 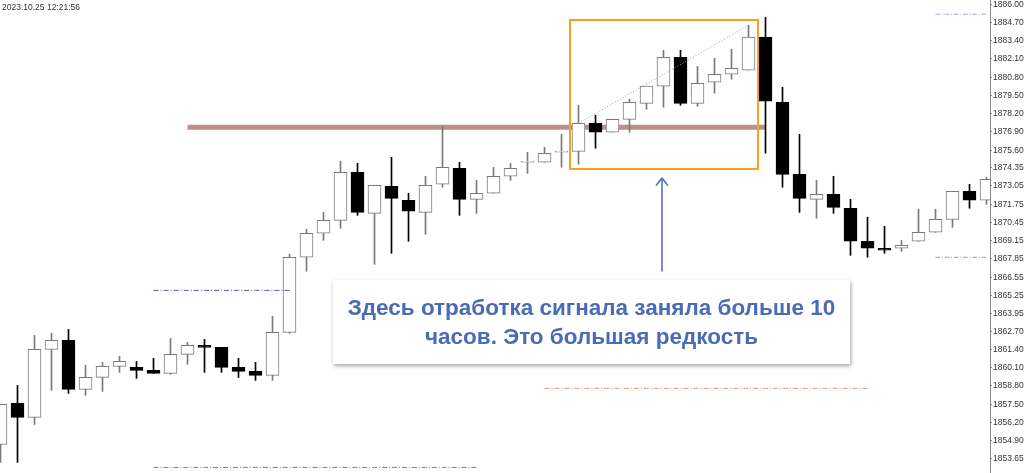 I want to click on y-tick-label: 1883.40, so click(x=1008, y=40).